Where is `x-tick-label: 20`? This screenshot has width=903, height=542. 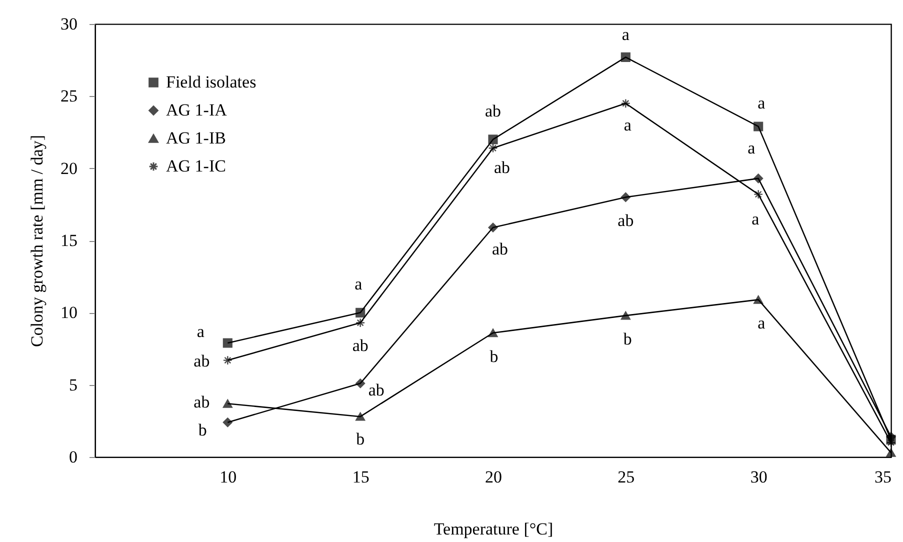
x-tick-label: 20 is located at coordinates (493, 477).